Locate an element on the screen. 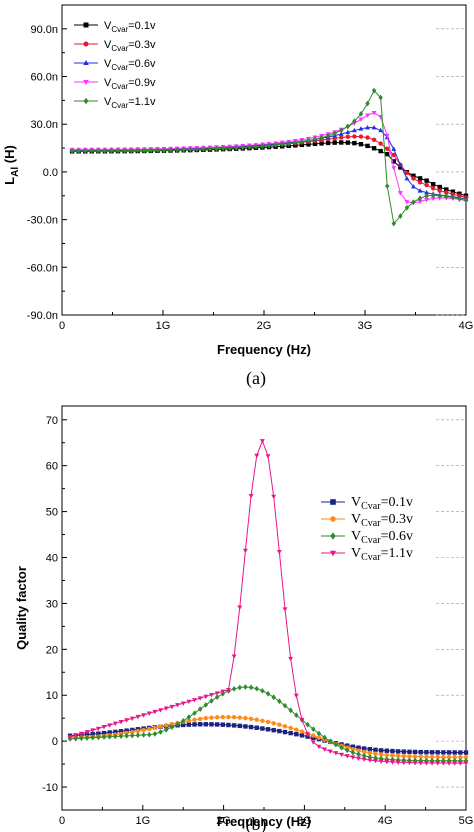 The height and width of the screenshot is (832, 474). y-tick-label: -10 is located at coordinates (50, 788).